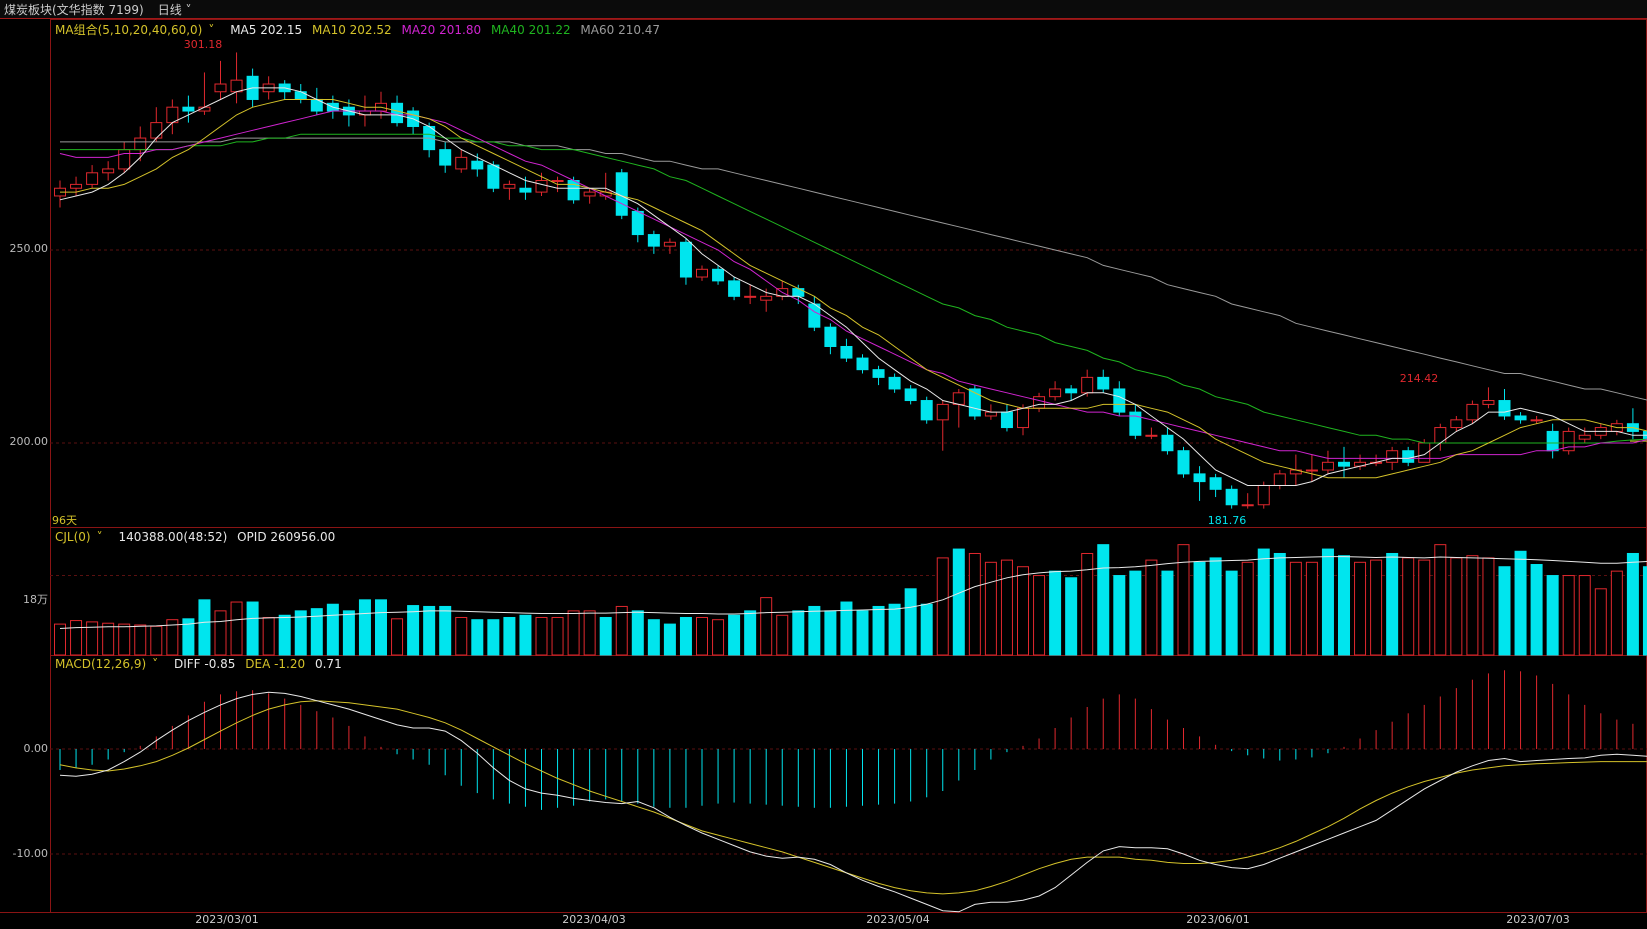 The image size is (1647, 929). I want to click on period-selector: 日线 ˅, so click(175, 9).